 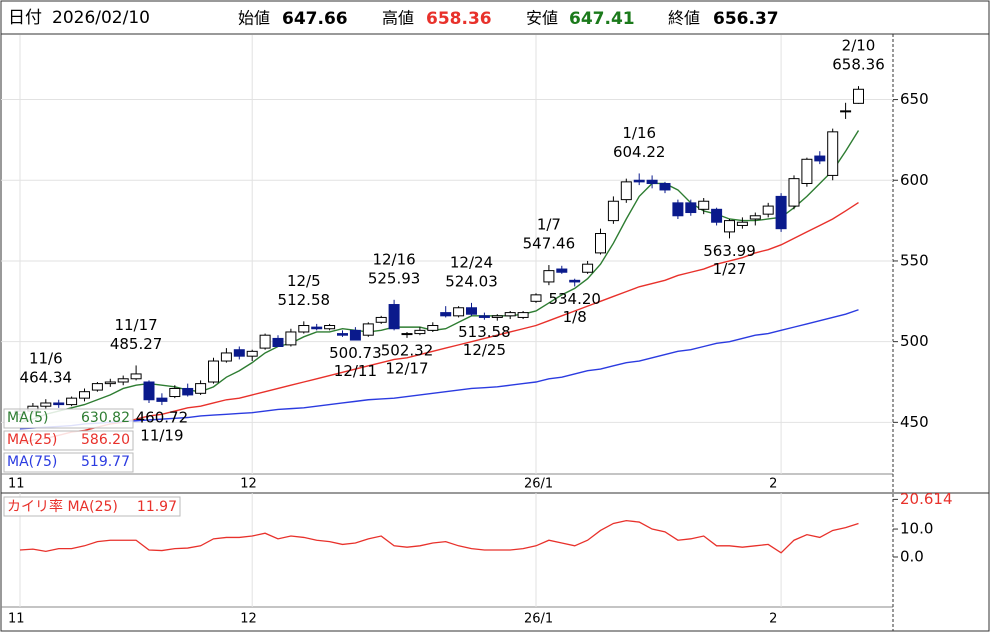 What do you see at coordinates (393, 259) in the screenshot?
I see `annotation-date: 12/16` at bounding box center [393, 259].